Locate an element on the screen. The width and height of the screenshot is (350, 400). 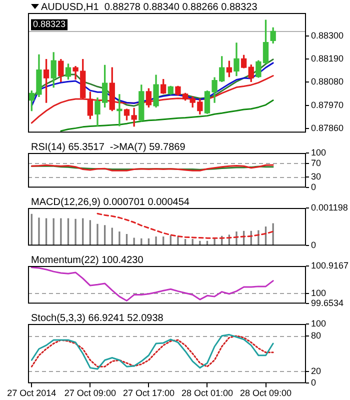
y-tick-label: 30 is located at coordinates (316, 177).